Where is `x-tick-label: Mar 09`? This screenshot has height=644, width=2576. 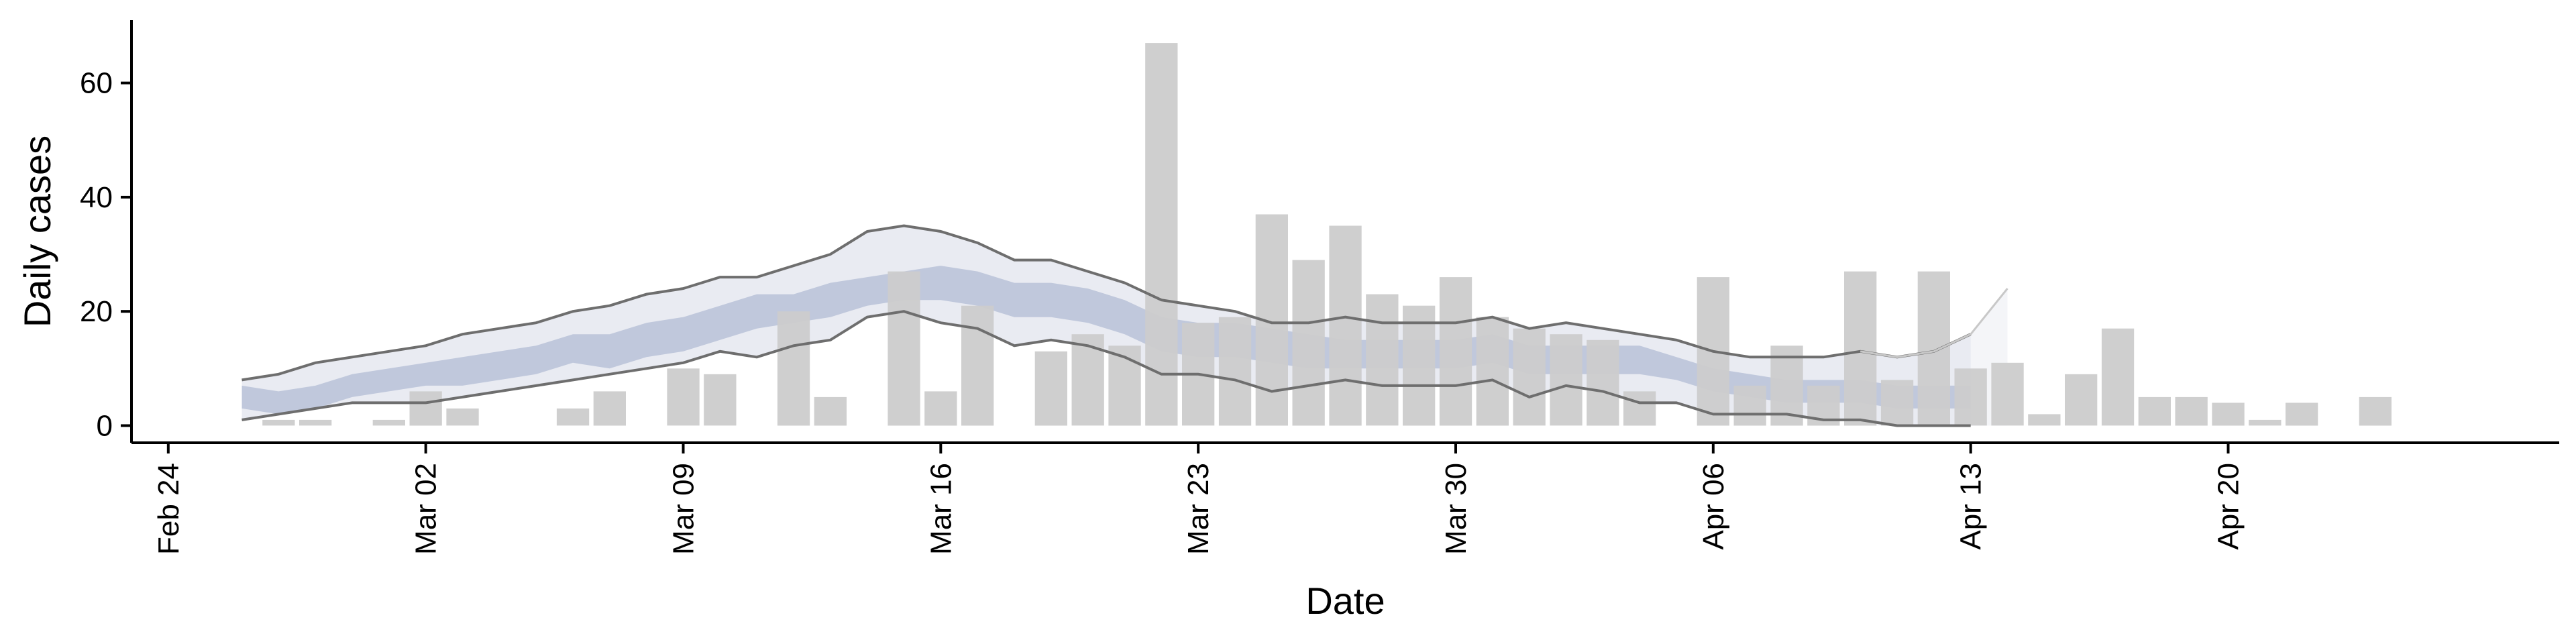
x-tick-label: Mar 09 is located at coordinates (683, 509).